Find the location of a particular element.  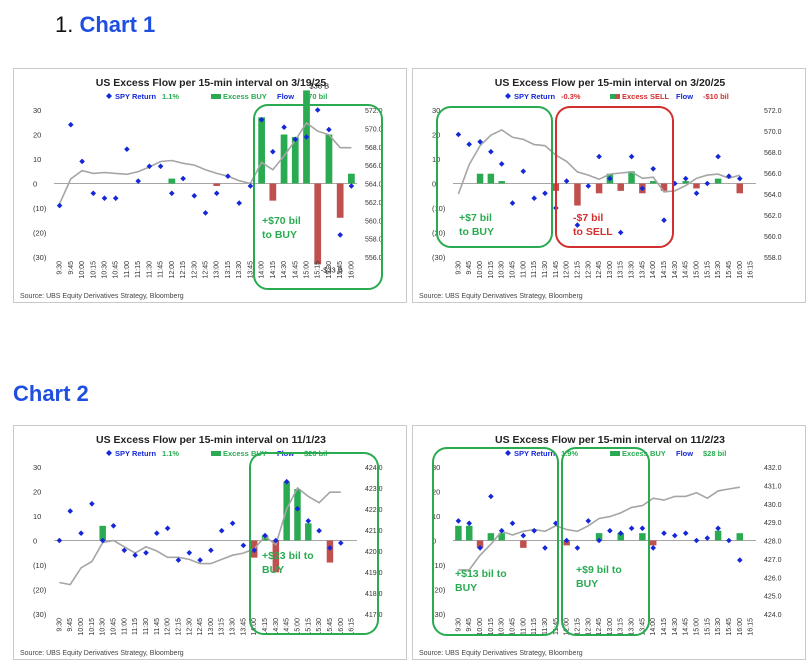

bar-annotation: -$33 B is located at coordinates (332, 269).